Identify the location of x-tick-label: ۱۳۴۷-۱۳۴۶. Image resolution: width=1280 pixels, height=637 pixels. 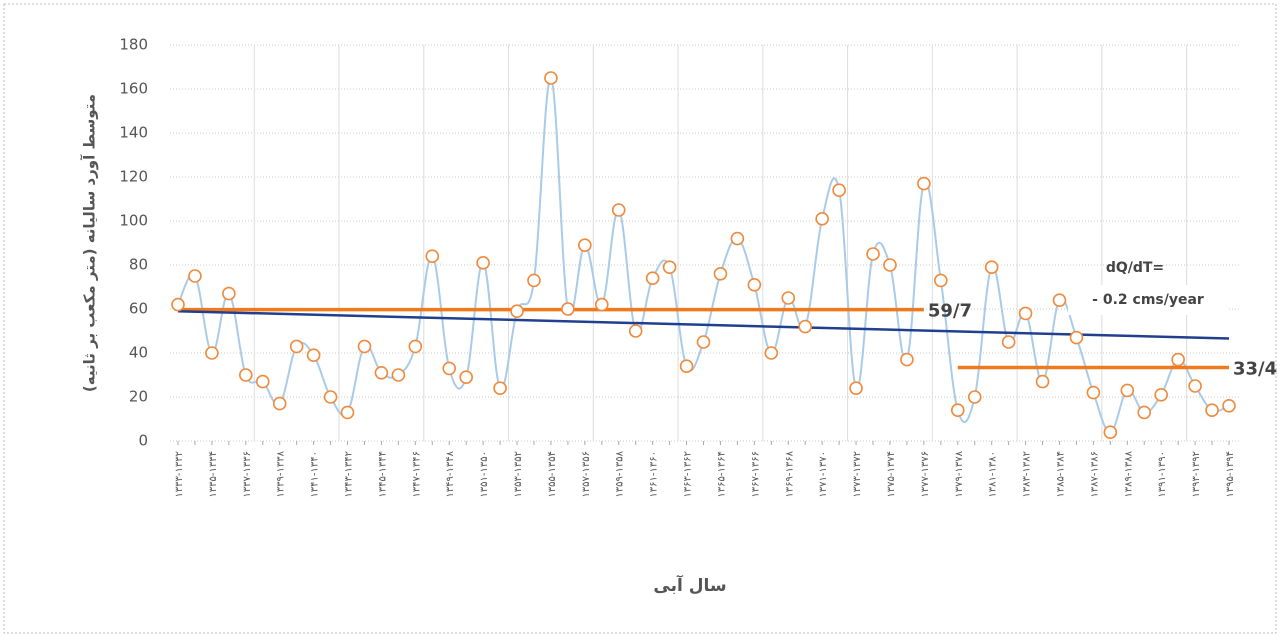
(416, 474).